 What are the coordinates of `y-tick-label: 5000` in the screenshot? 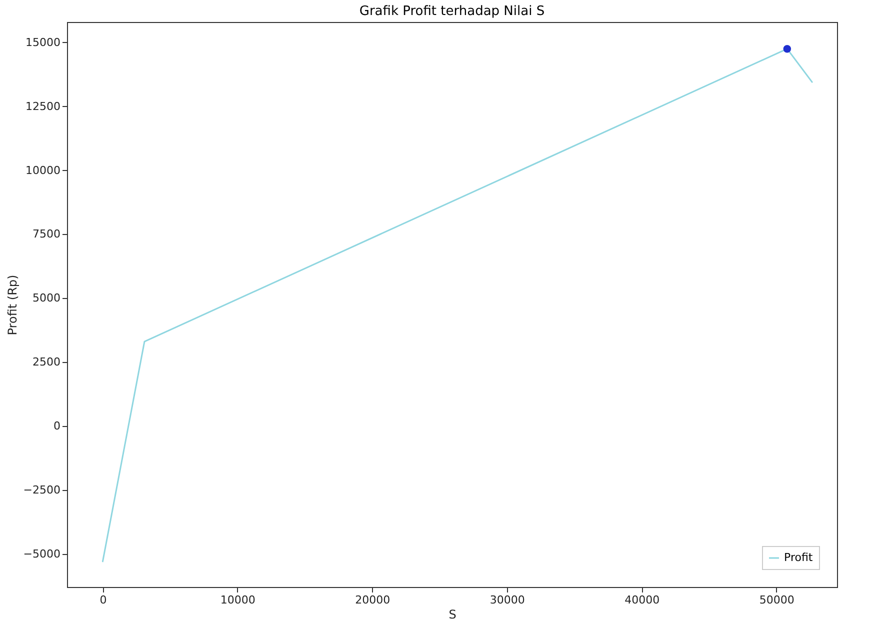 It's located at (46, 298).